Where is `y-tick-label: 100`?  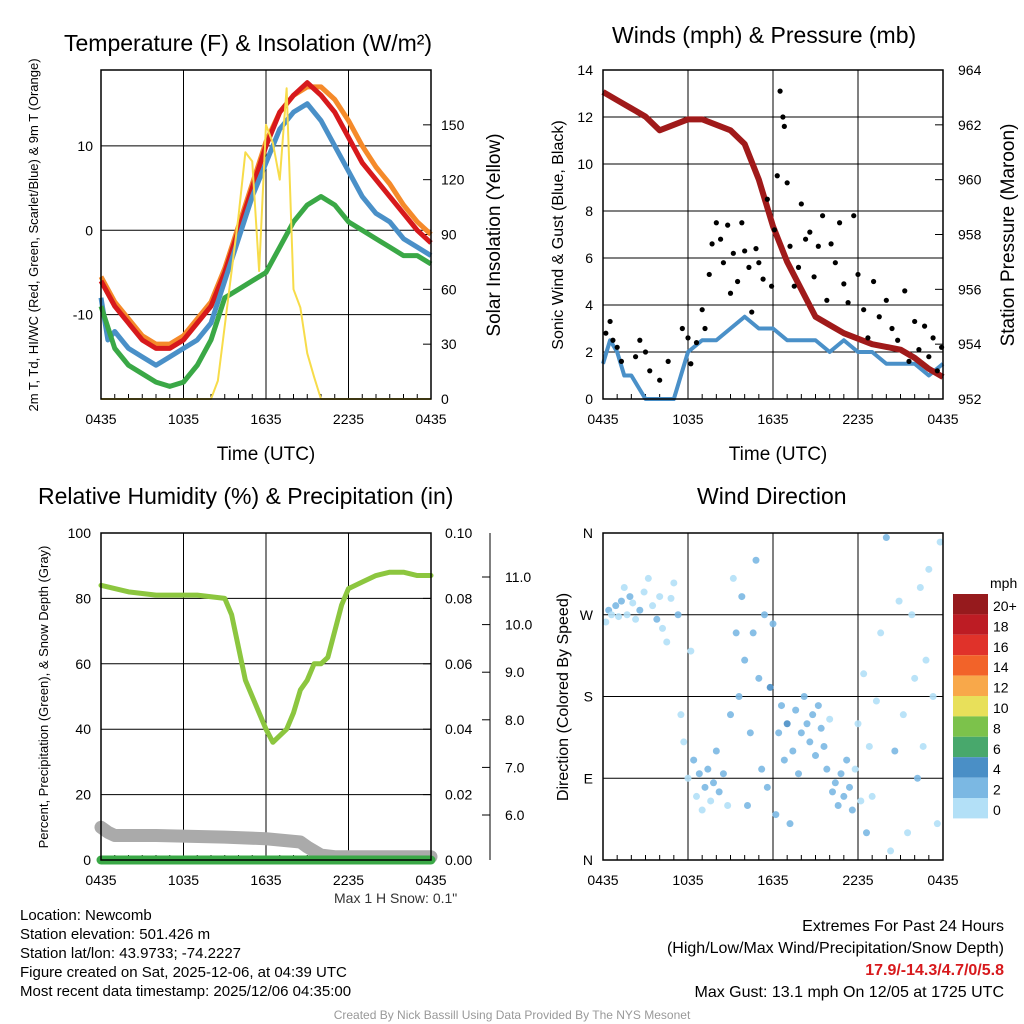
y-tick-label: 100 is located at coordinates (80, 533).